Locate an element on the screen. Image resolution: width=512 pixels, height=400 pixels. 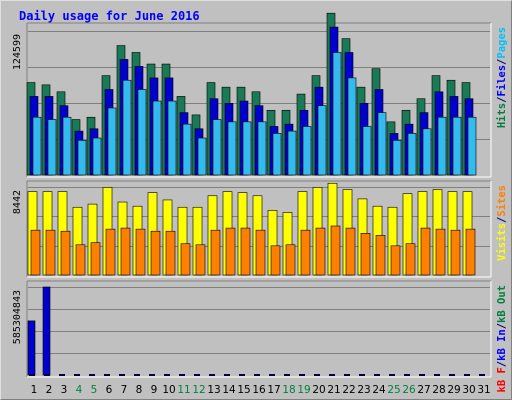
x-tick-label-day-7: 7 is located at coordinates (124, 390).